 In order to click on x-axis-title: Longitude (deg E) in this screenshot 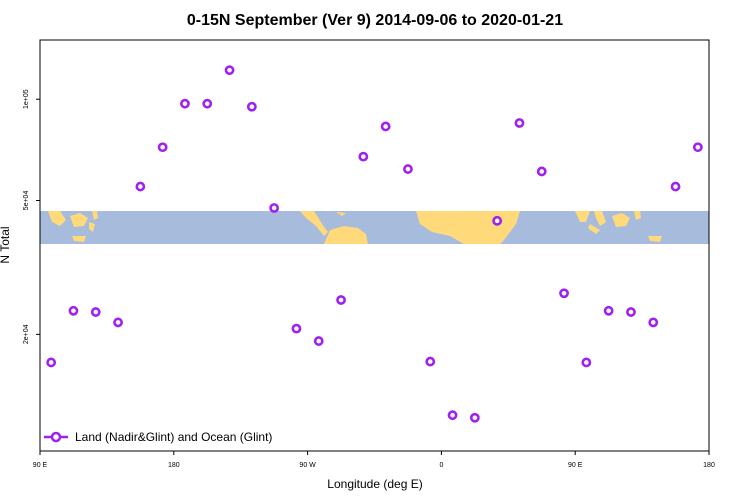, I will do `click(374, 484)`.